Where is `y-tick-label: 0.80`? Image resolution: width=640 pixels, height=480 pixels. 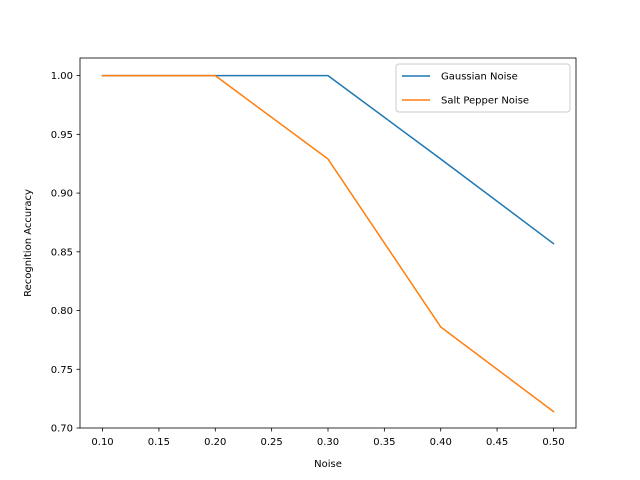 y-tick-label: 0.80 is located at coordinates (62, 311).